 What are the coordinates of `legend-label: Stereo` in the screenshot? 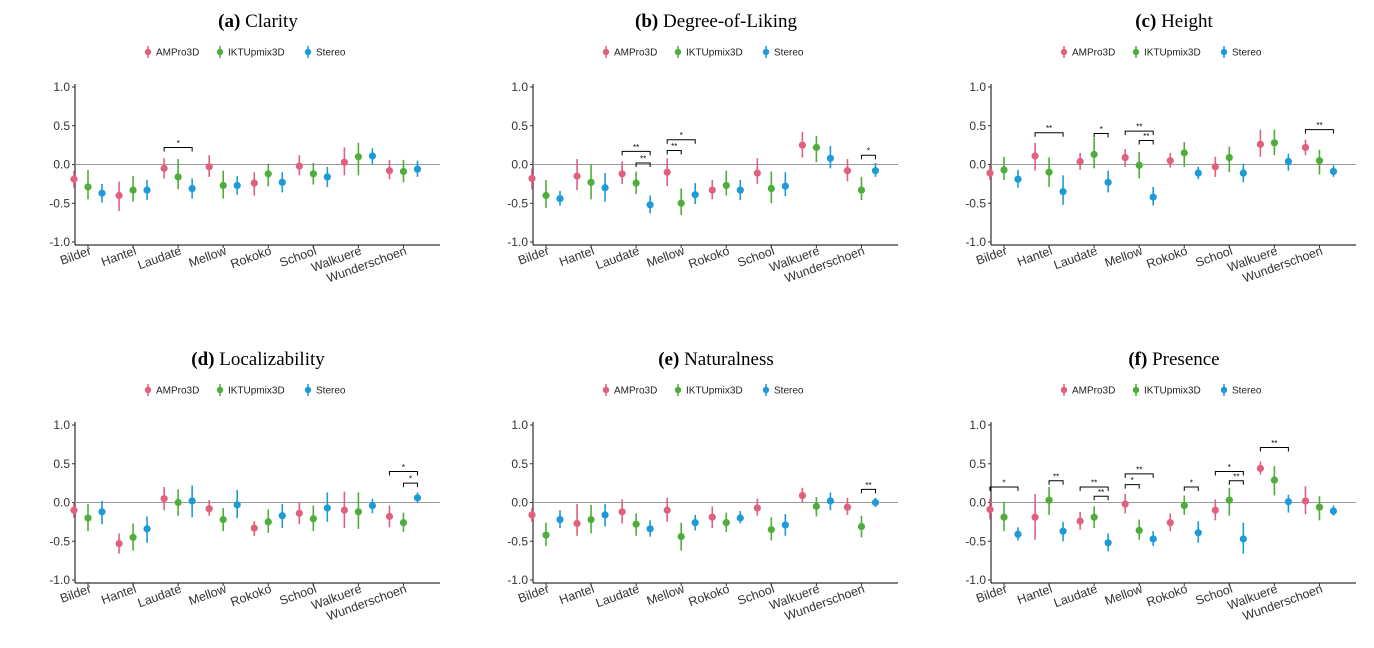 It's located at (789, 53).